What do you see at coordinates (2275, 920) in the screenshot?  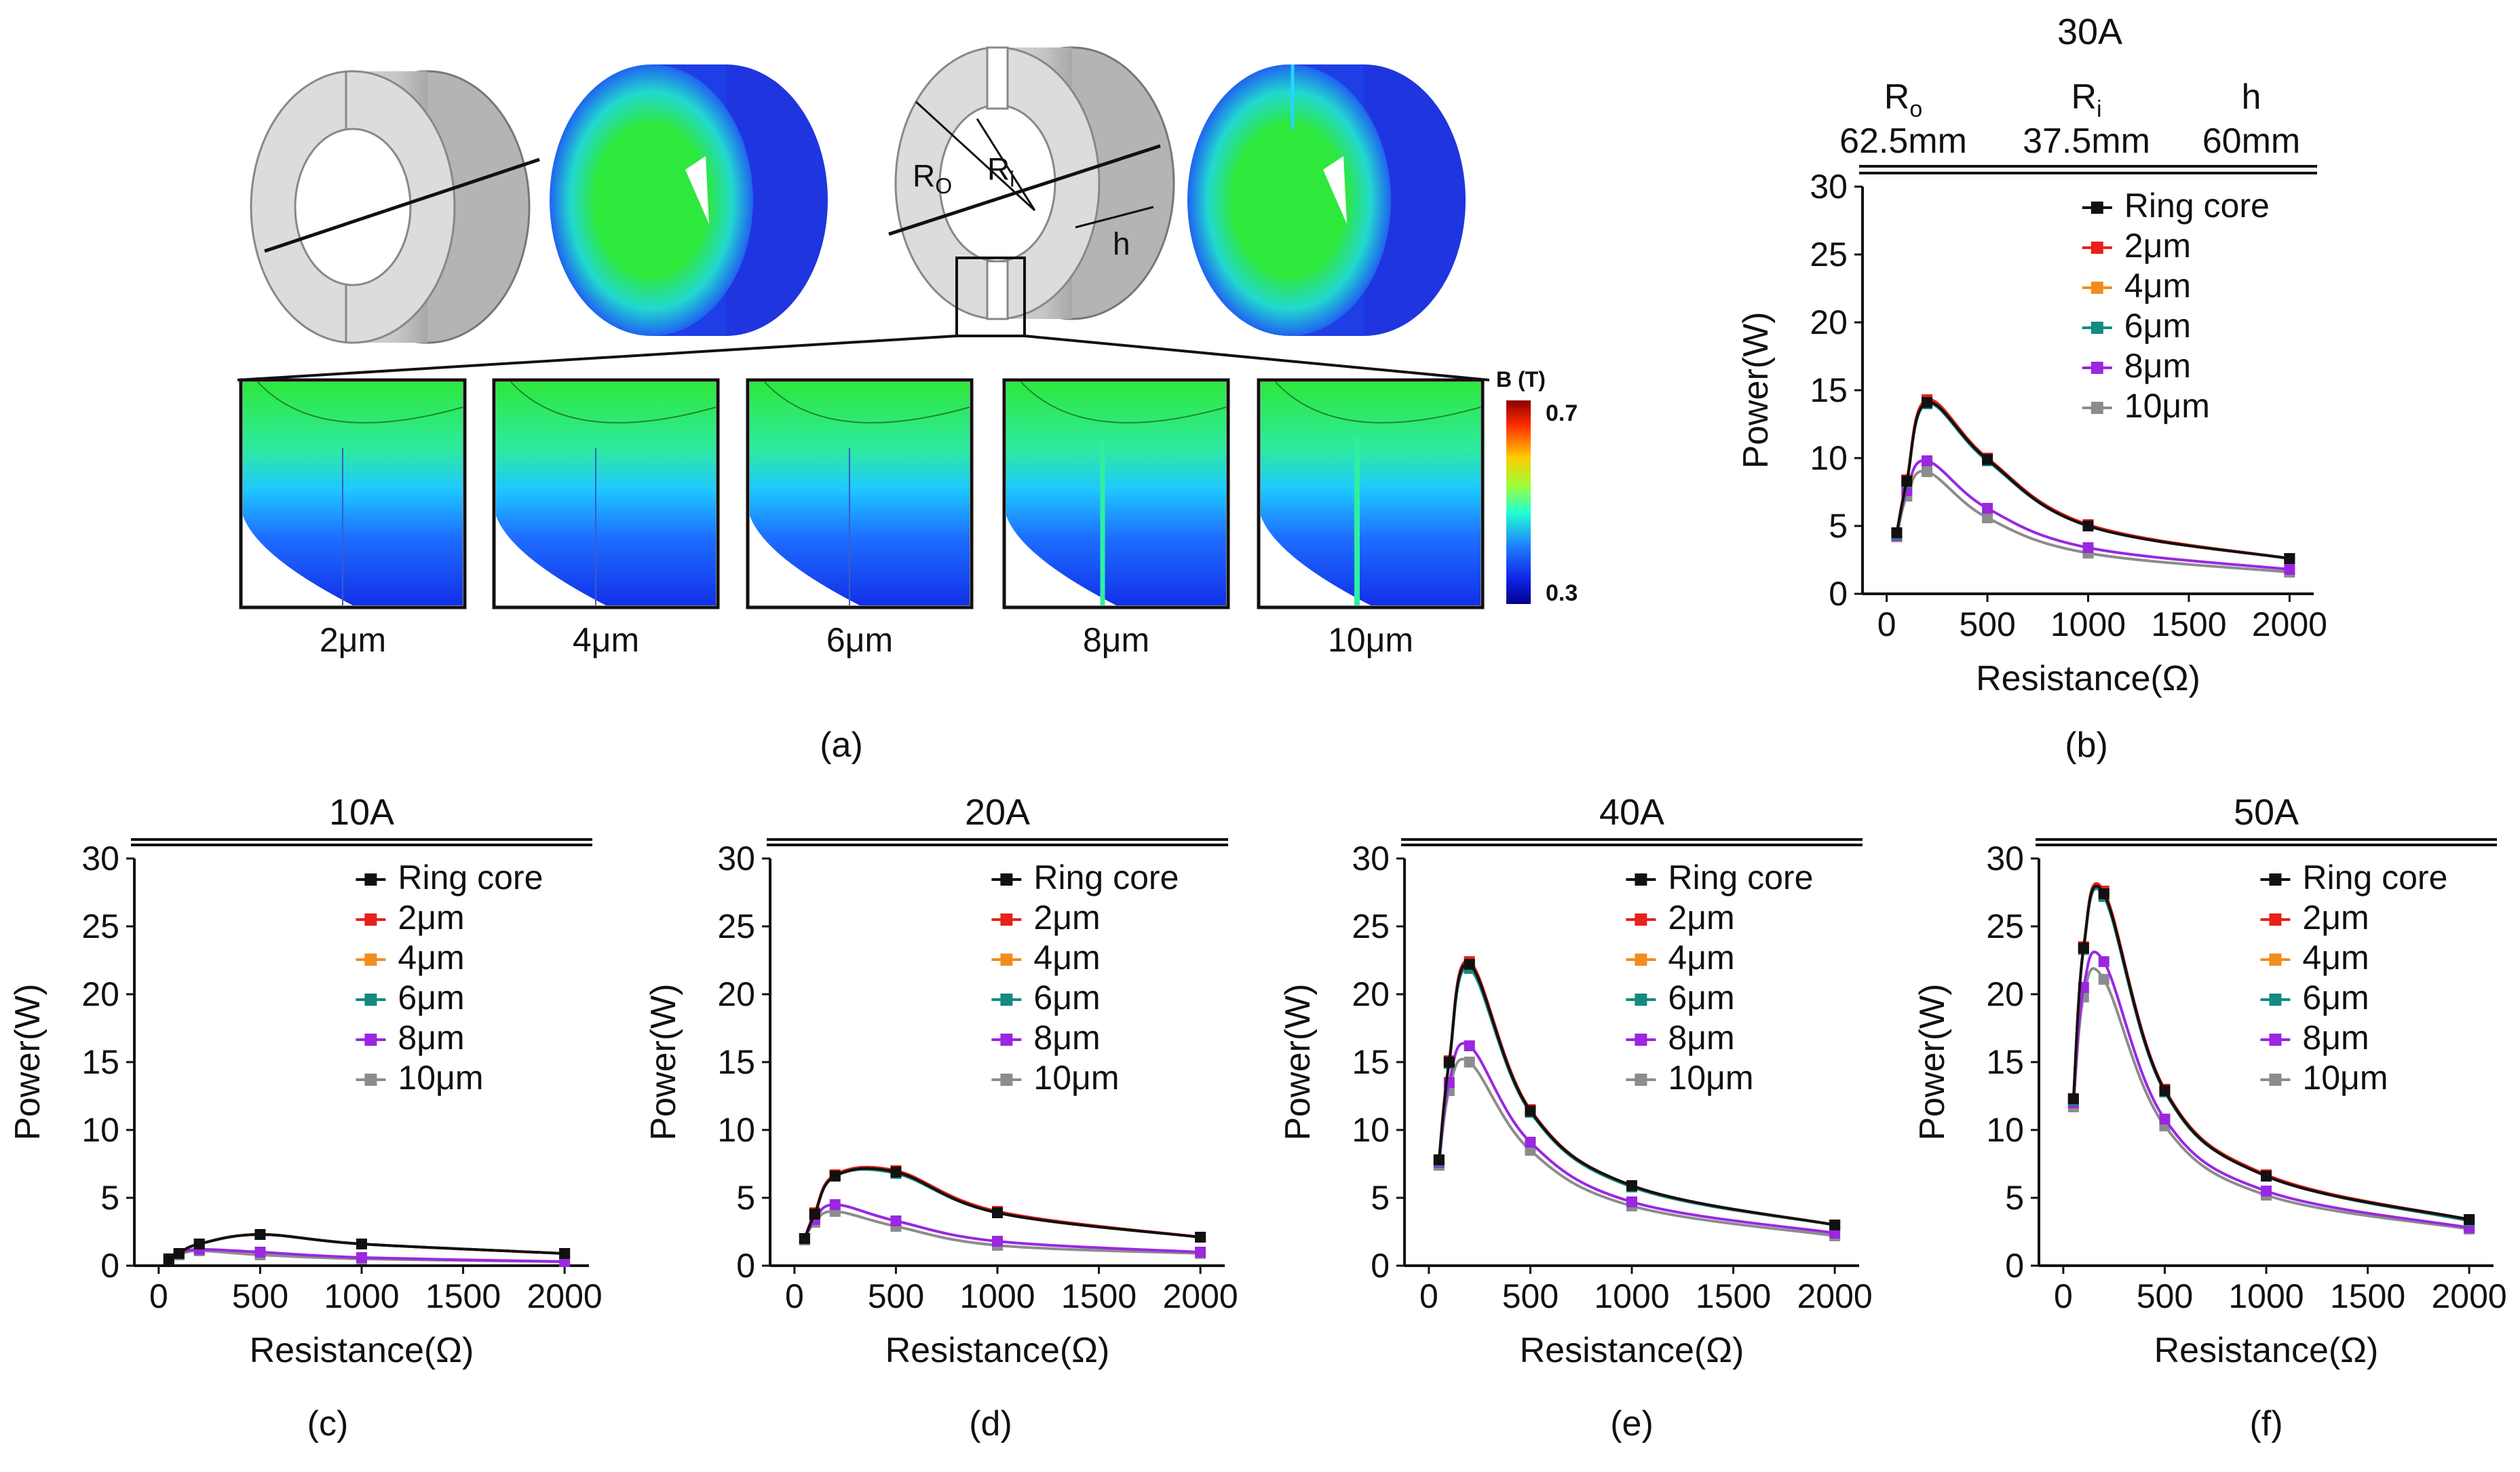 I see `chart-f-legend-marker-2um` at bounding box center [2275, 920].